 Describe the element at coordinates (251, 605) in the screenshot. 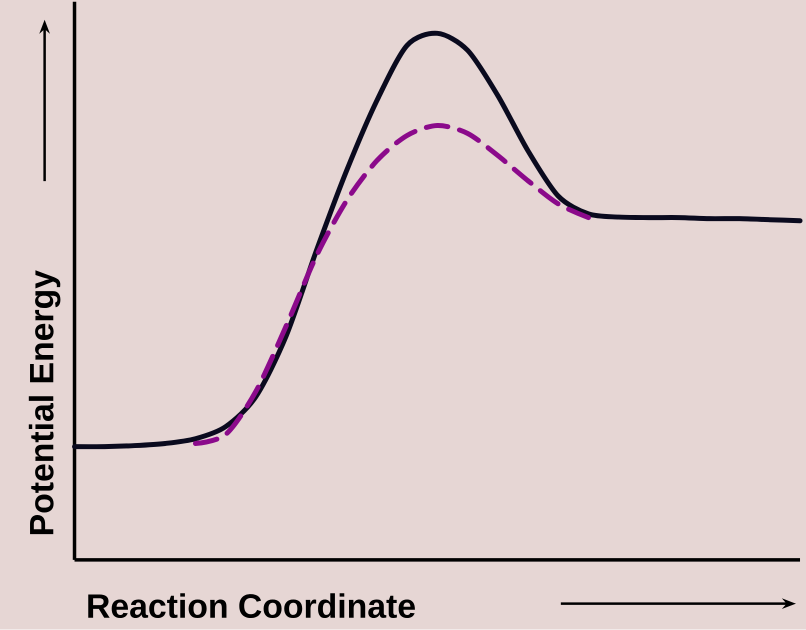

I see `x-axis-title: Reaction Coordinate` at that location.